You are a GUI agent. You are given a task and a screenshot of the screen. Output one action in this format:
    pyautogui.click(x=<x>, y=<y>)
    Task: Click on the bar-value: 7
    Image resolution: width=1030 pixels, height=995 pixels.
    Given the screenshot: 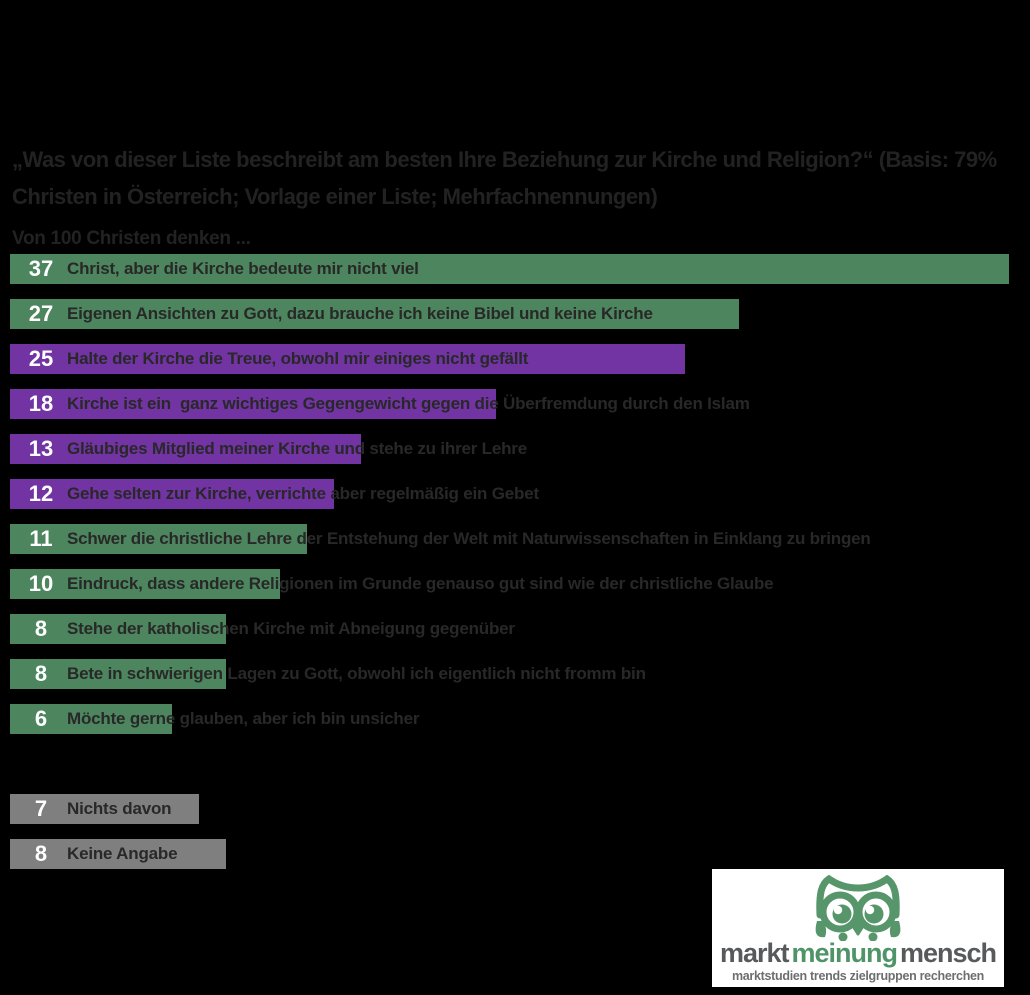 What is the action you would take?
    pyautogui.click(x=41, y=808)
    